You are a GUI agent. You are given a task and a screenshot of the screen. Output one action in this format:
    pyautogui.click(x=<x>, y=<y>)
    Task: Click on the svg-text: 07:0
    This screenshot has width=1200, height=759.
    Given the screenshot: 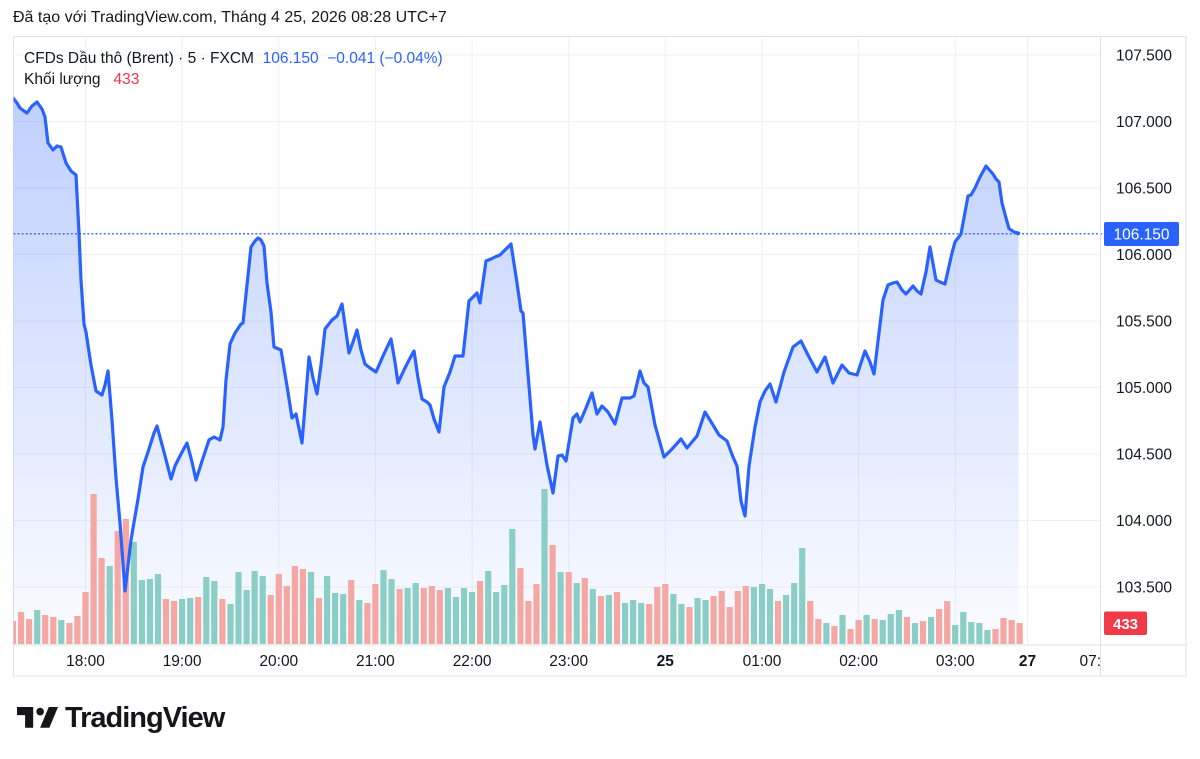 What is the action you would take?
    pyautogui.click(x=1095, y=661)
    